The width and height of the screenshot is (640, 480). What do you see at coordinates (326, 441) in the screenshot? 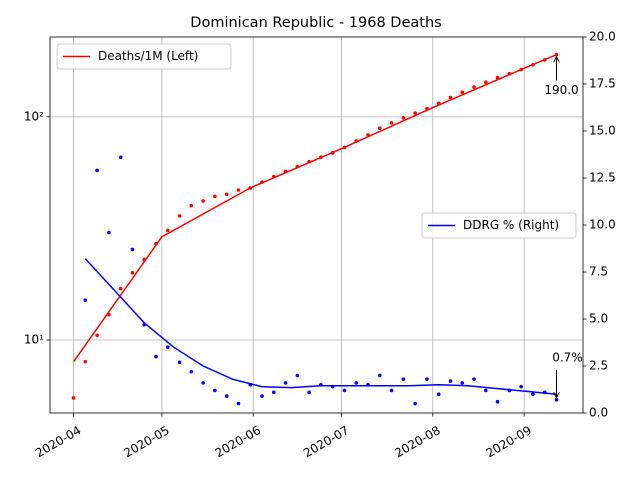
I see `x-tick-label: 2020-07` at bounding box center [326, 441].